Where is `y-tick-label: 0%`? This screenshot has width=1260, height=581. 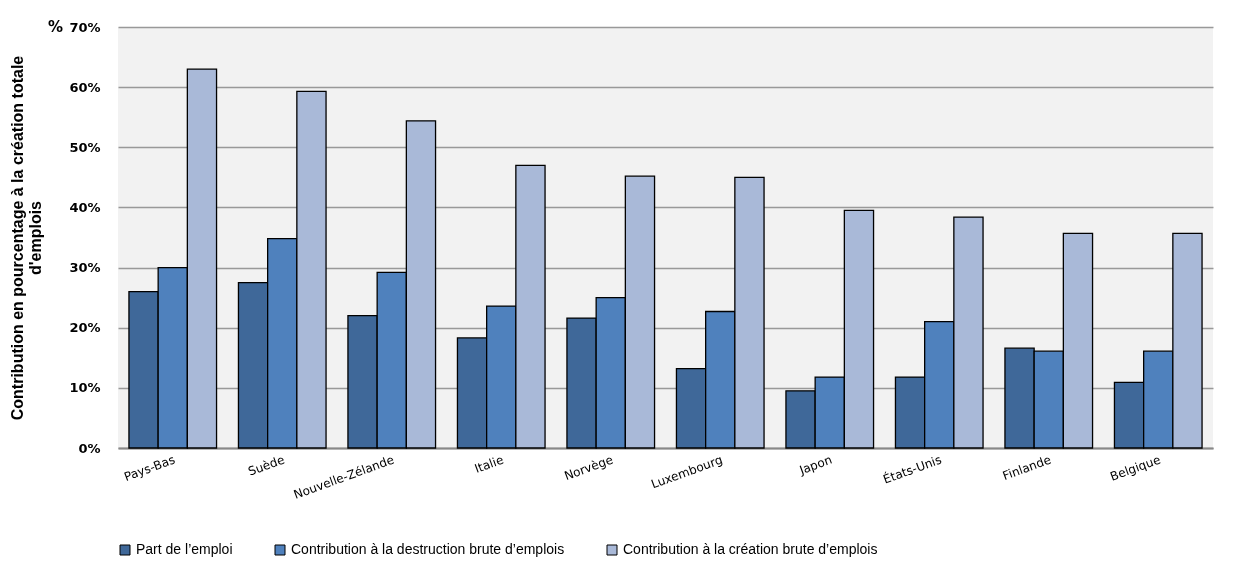
y-tick-label: 0% is located at coordinates (89, 448).